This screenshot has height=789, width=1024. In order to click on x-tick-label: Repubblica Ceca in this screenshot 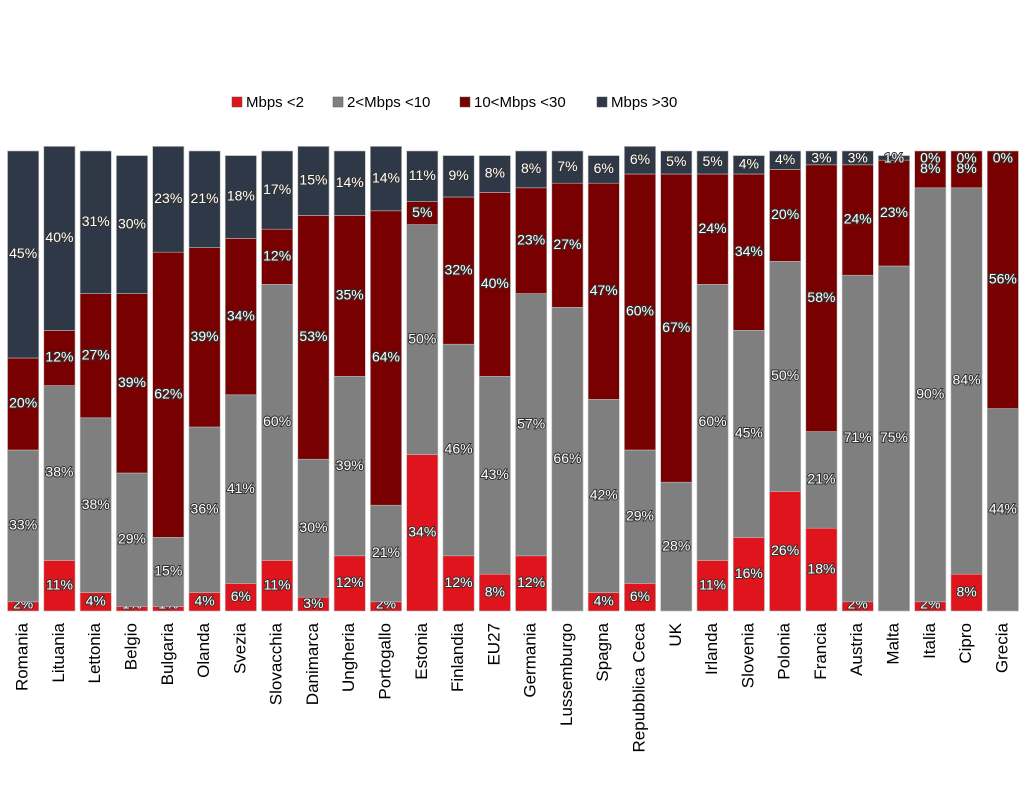, I will do `click(638, 687)`.